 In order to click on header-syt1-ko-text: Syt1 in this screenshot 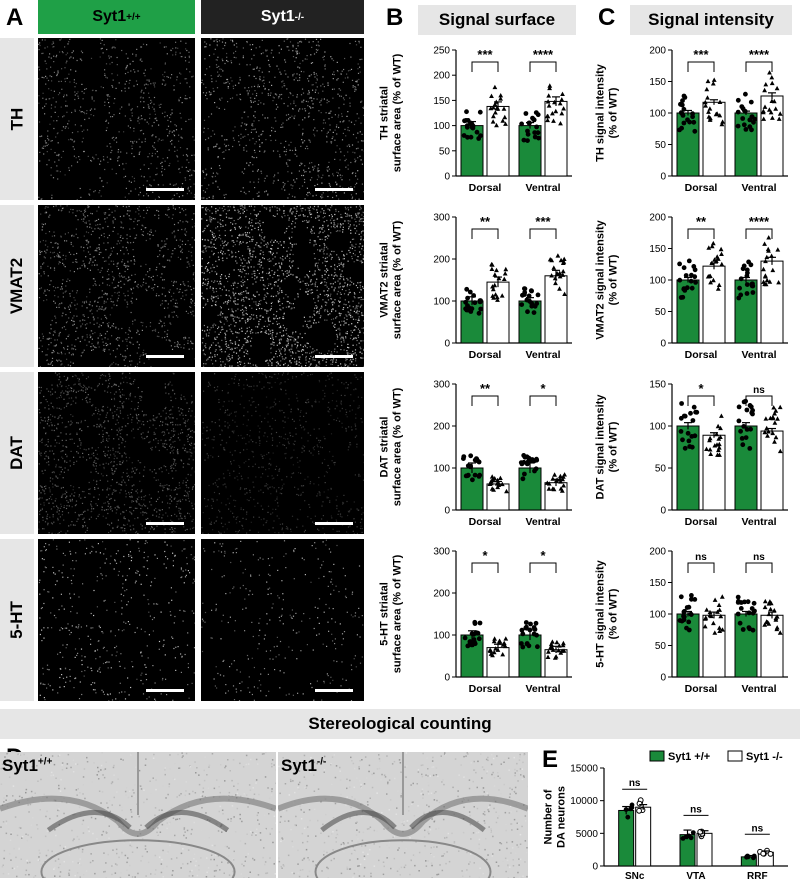, I will do `click(277, 16)`.